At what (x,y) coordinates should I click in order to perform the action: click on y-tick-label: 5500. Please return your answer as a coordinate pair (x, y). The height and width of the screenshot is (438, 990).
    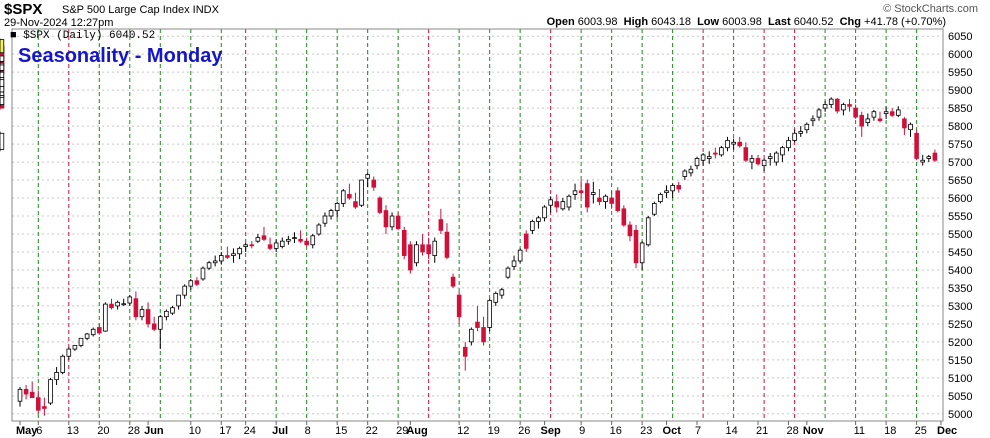
    Looking at the image, I should click on (960, 235).